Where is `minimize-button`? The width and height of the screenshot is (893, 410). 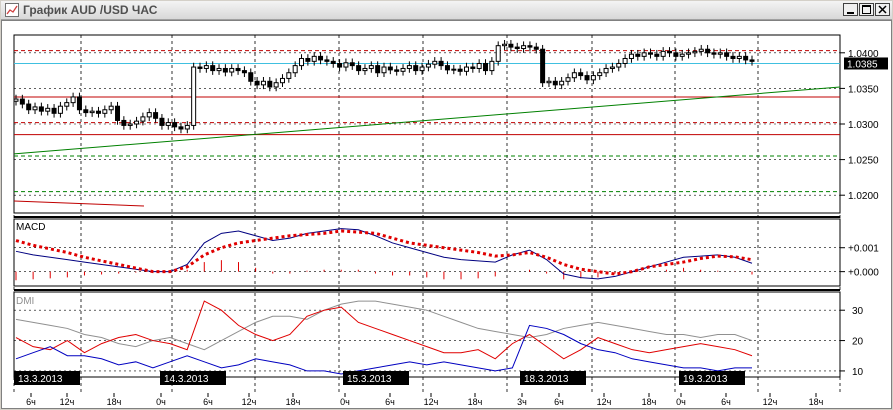
minimize-button is located at coordinates (850, 9).